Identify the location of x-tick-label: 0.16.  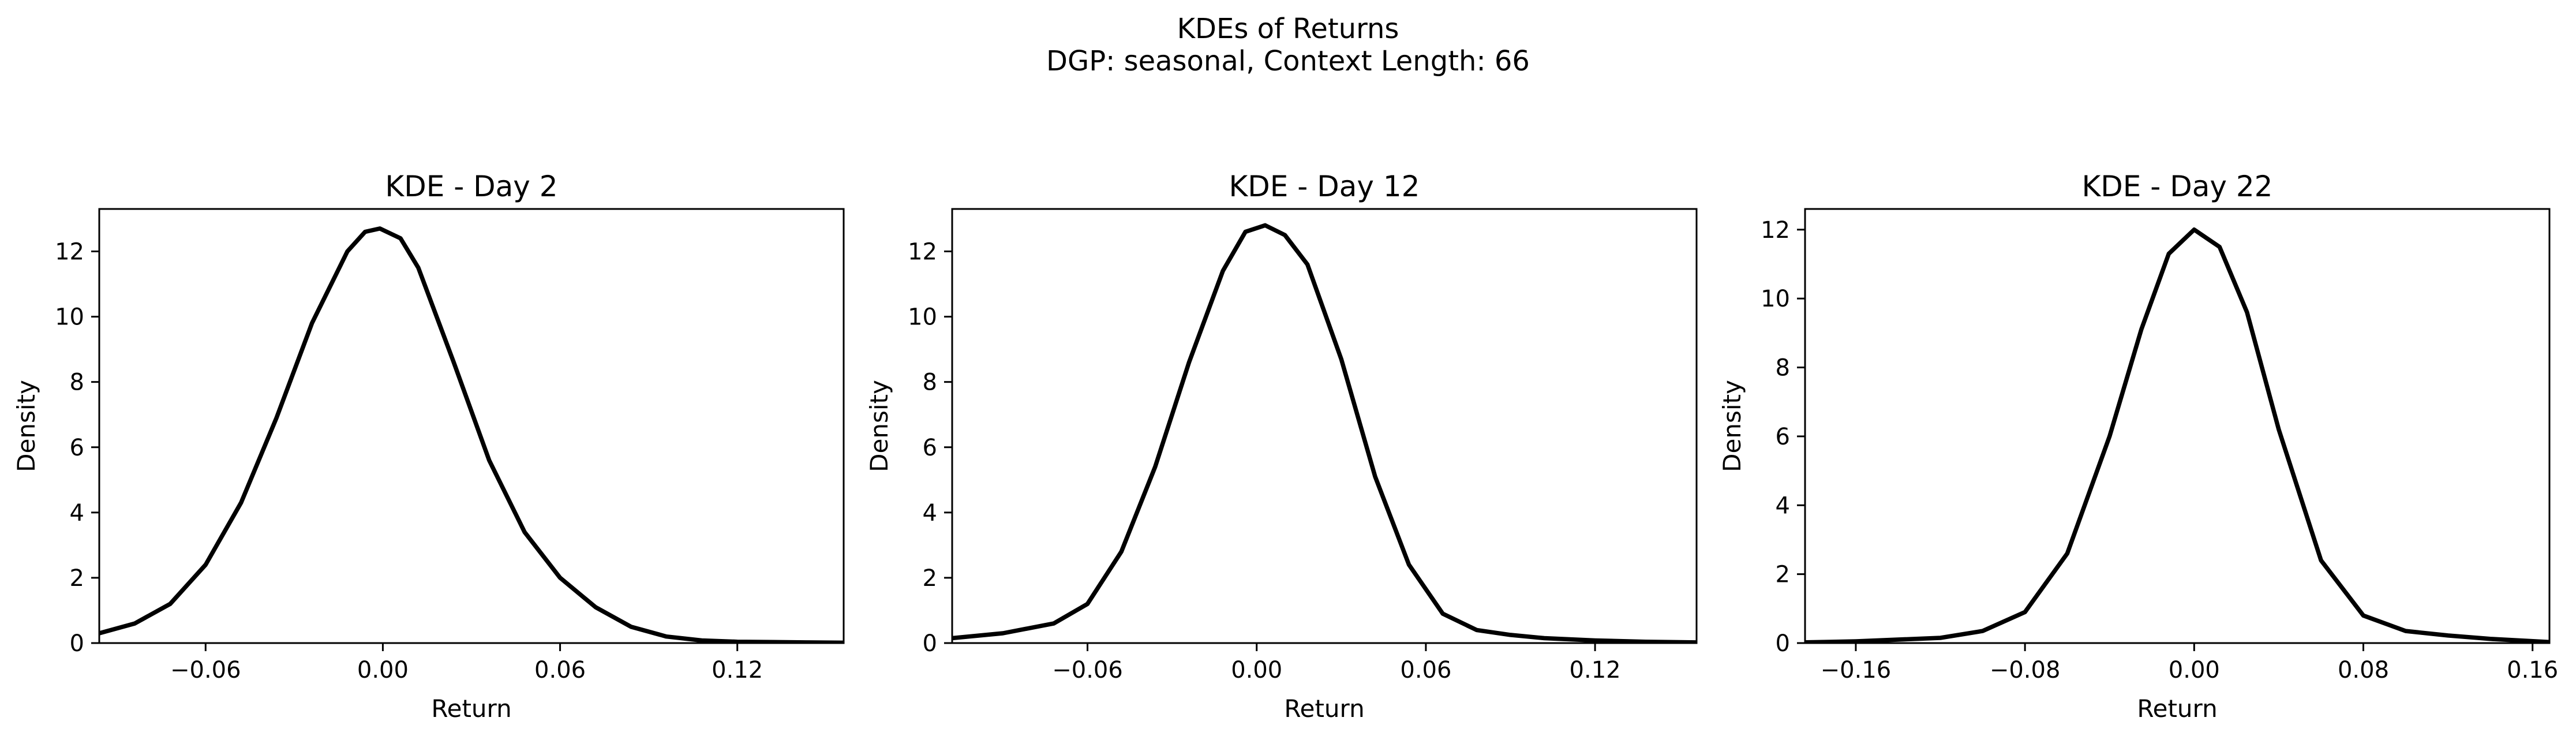
(2532, 670).